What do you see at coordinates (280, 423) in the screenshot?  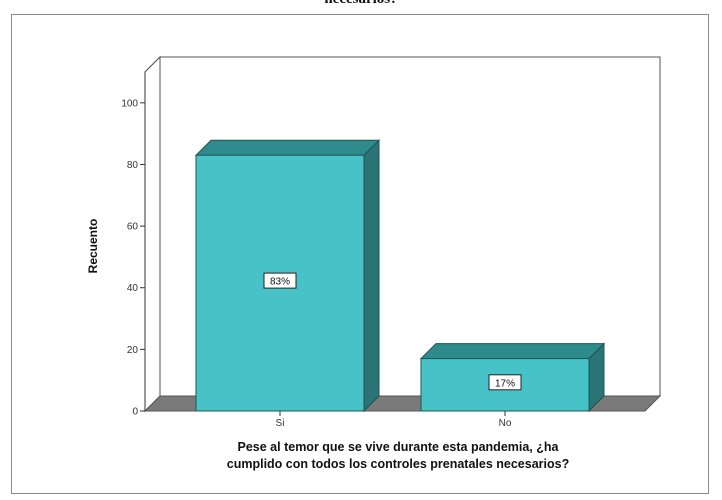 I see `x-tick-label: Si` at bounding box center [280, 423].